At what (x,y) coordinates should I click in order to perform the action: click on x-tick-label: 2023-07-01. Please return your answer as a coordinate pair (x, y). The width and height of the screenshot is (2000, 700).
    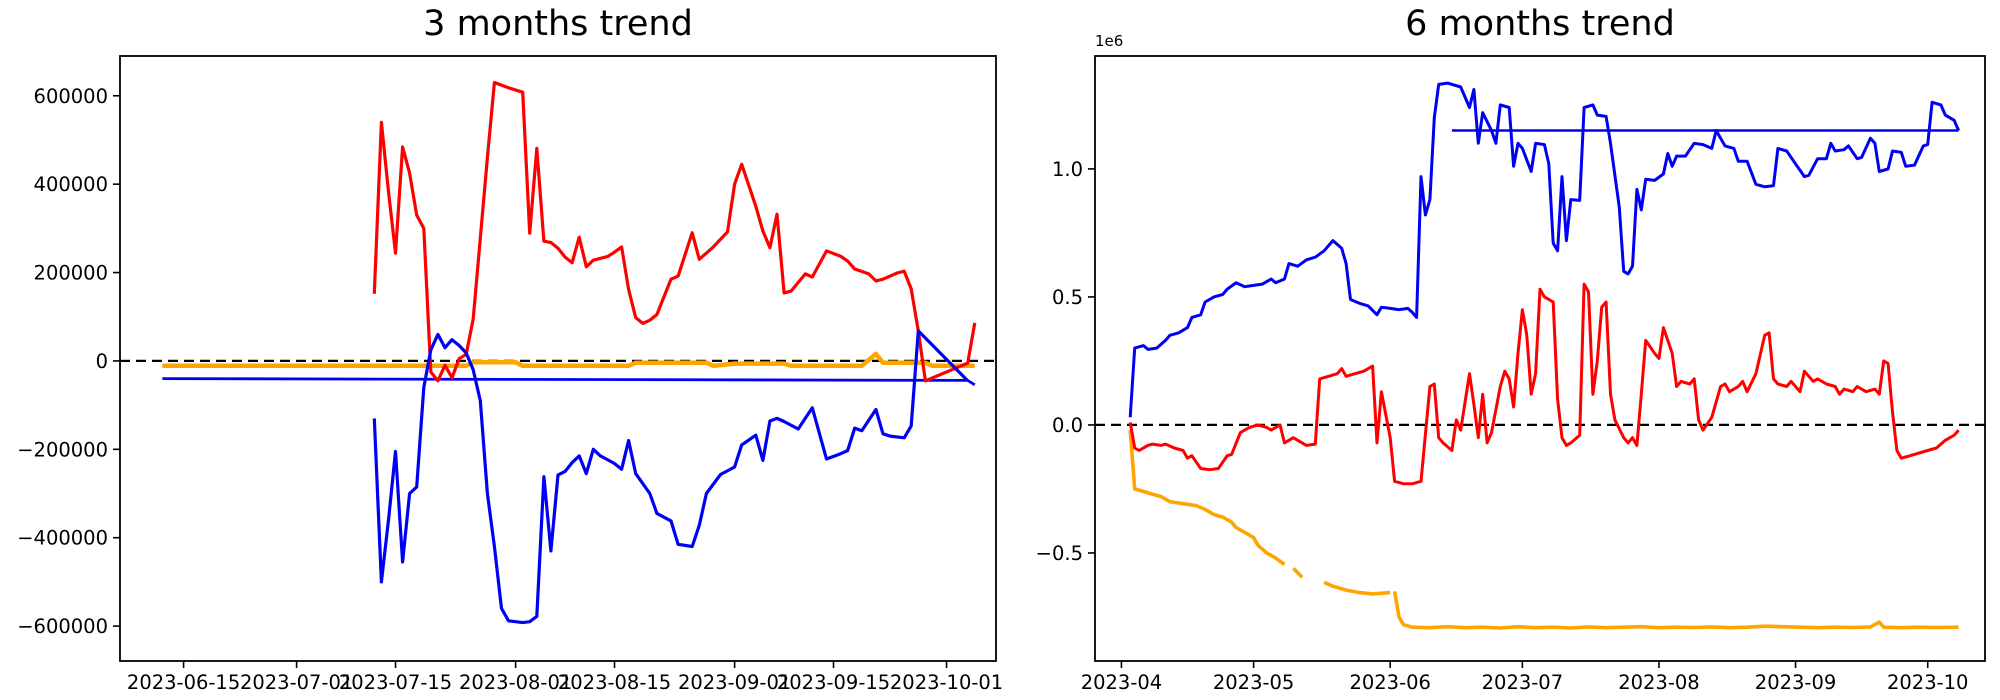
    Looking at the image, I should click on (296, 682).